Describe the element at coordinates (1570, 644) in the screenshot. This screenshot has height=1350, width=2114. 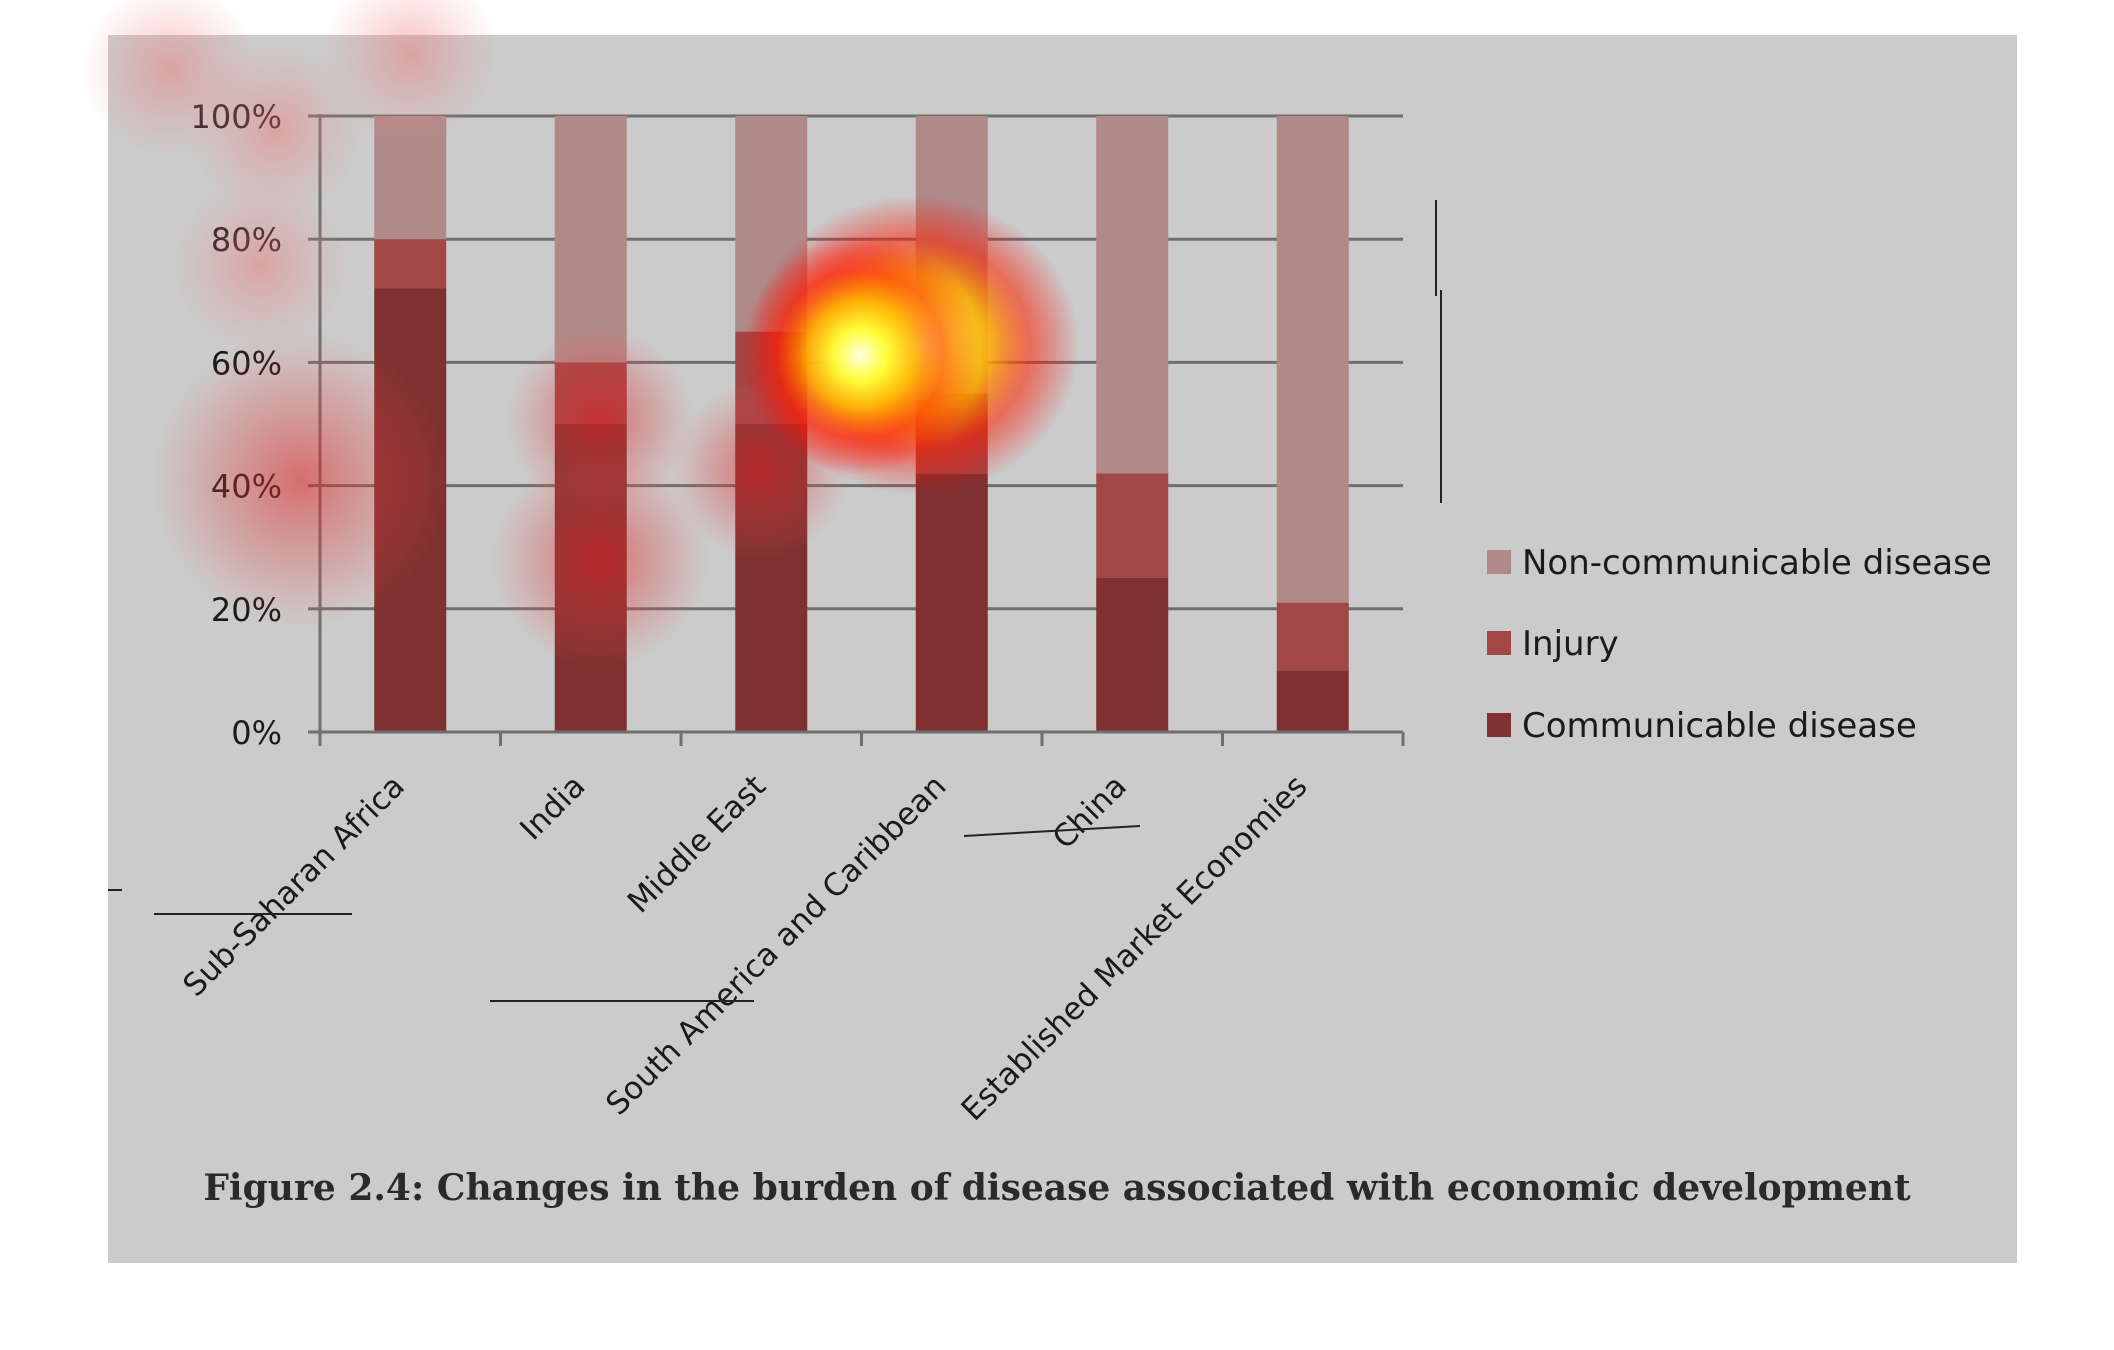
I see `legend-label: Injury` at that location.